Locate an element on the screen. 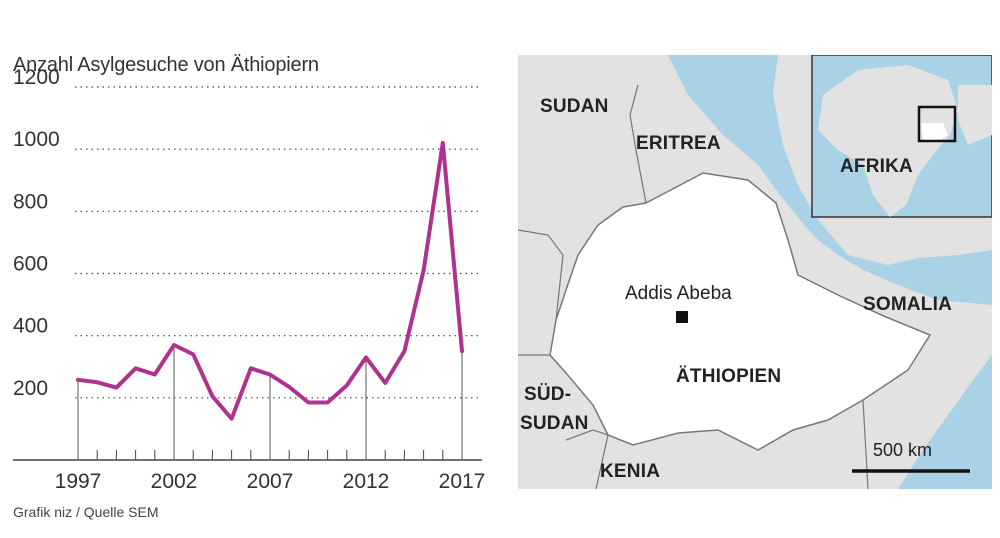 The image size is (1000, 538). border-sudan-south is located at coordinates (541, 292).